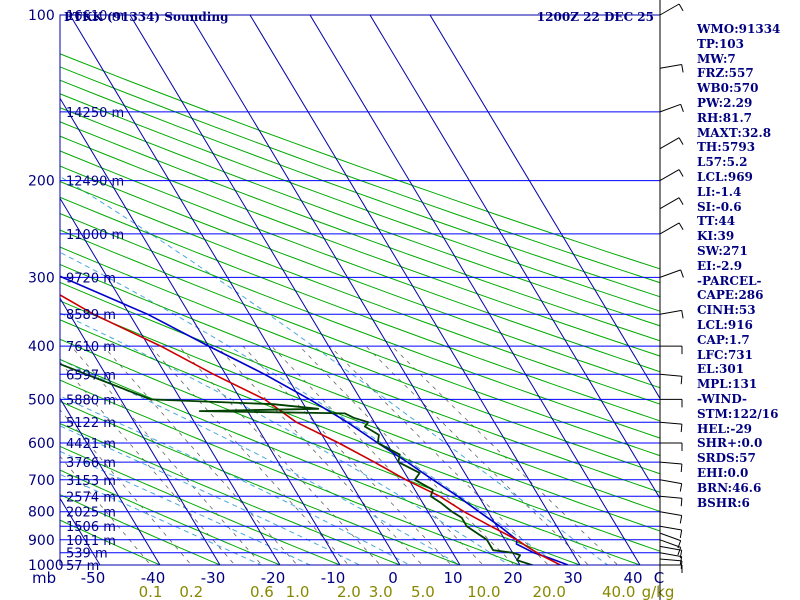 This screenshot has width=800, height=600. What do you see at coordinates (191, 591) in the screenshot?
I see `mixing-ratio-label: 0.2` at bounding box center [191, 591].